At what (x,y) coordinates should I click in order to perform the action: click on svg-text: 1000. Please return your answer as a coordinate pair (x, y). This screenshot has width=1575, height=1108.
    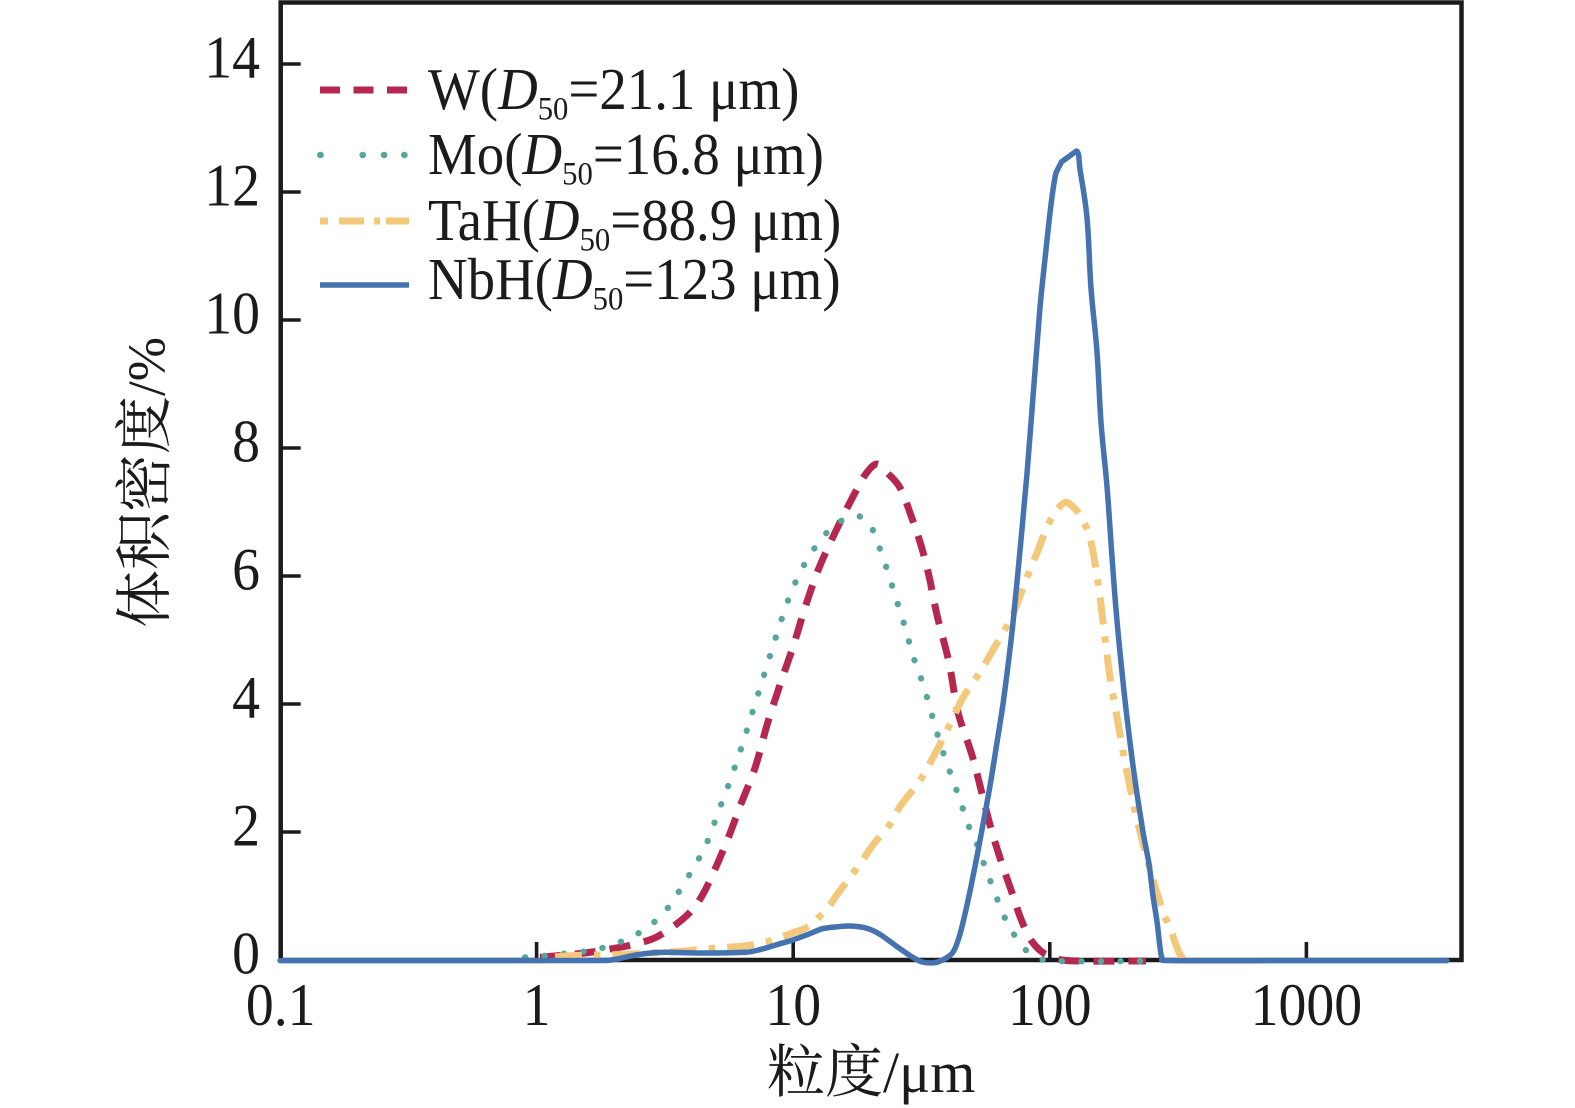
    Looking at the image, I should click on (1307, 1004).